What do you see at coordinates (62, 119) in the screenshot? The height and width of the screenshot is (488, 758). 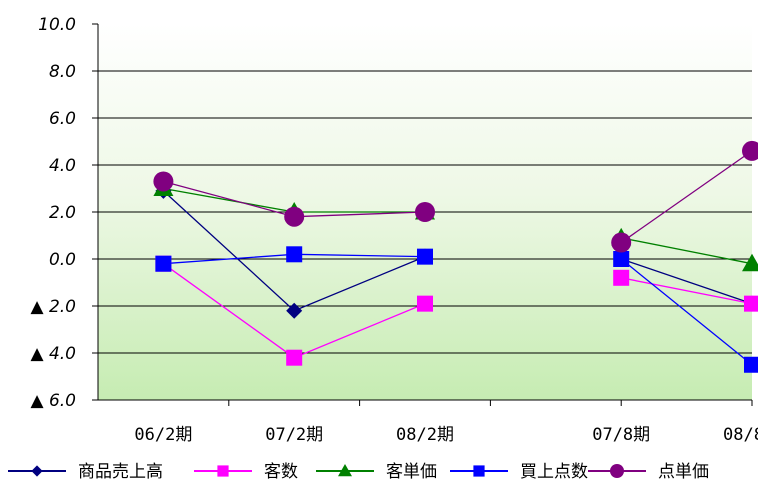 I see `y-tick-label: 6.0` at bounding box center [62, 119].